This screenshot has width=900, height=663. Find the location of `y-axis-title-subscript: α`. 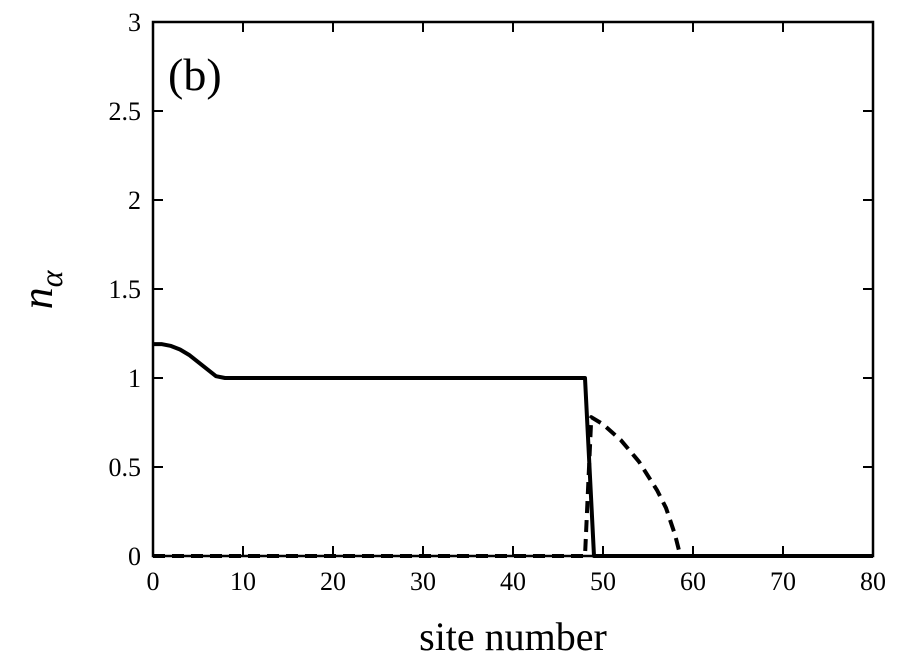

y-axis-title-subscript: α is located at coordinates (51, 278).